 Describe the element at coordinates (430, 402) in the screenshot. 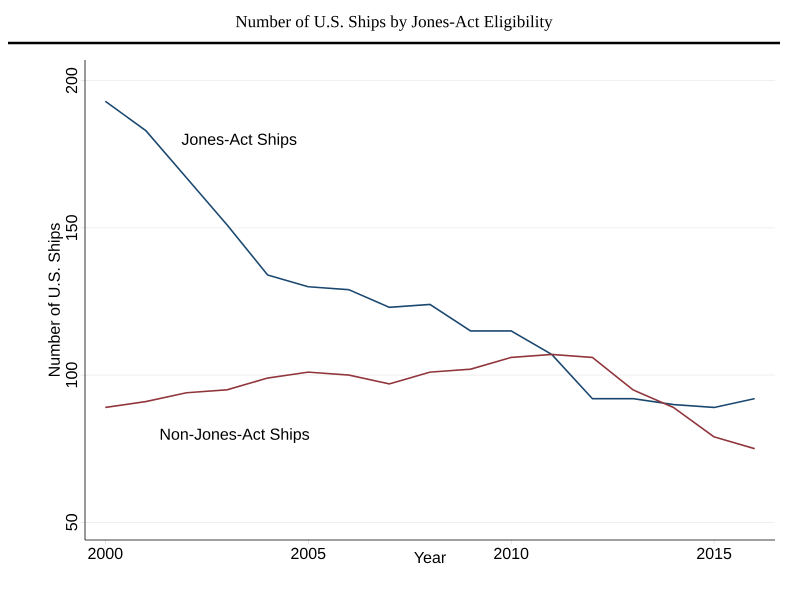

I see `line-series` at that location.